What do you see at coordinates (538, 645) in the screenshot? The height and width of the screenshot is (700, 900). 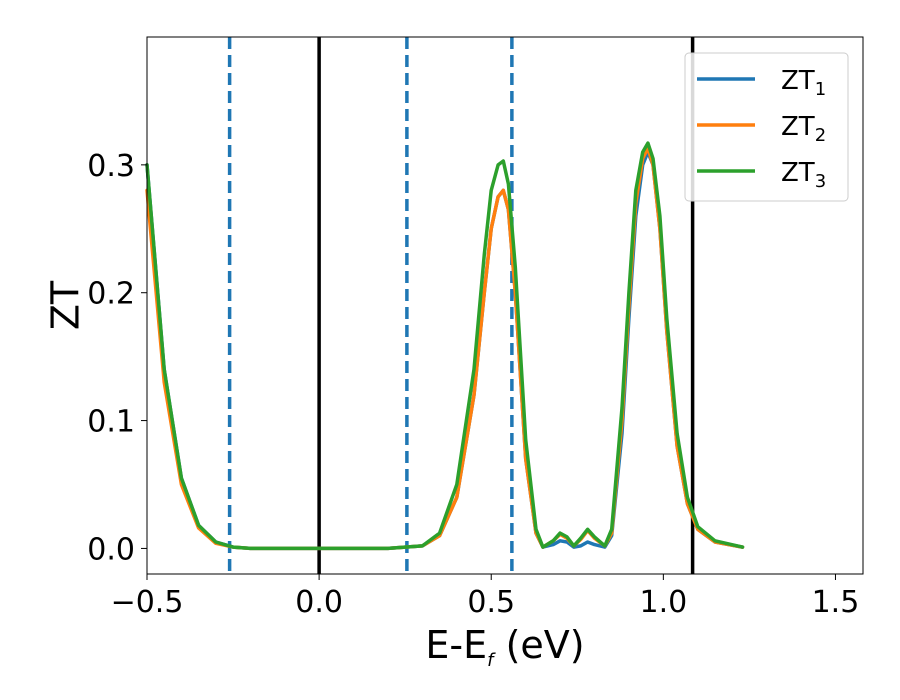 I see `x-axis-label-unit: (eV)` at bounding box center [538, 645].